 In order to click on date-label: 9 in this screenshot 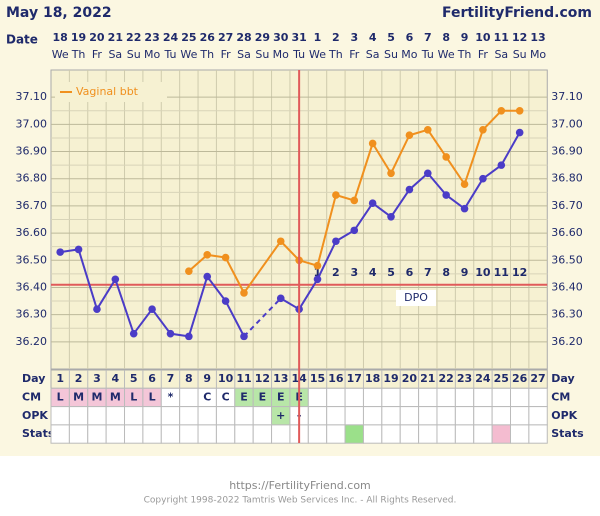, I will do `click(465, 37)`.